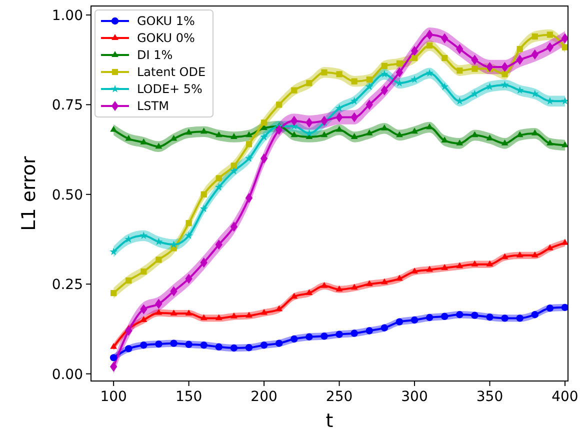 The image size is (580, 432). I want to click on y-tick-label: 1.00, so click(67, 16).